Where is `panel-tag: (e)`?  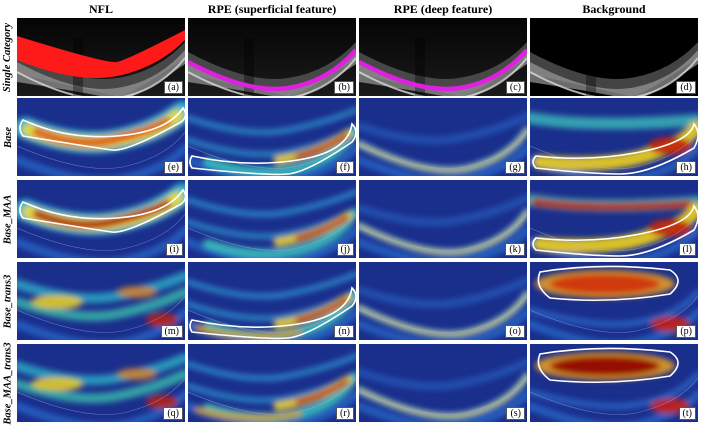 panel-tag: (e) is located at coordinates (173, 167).